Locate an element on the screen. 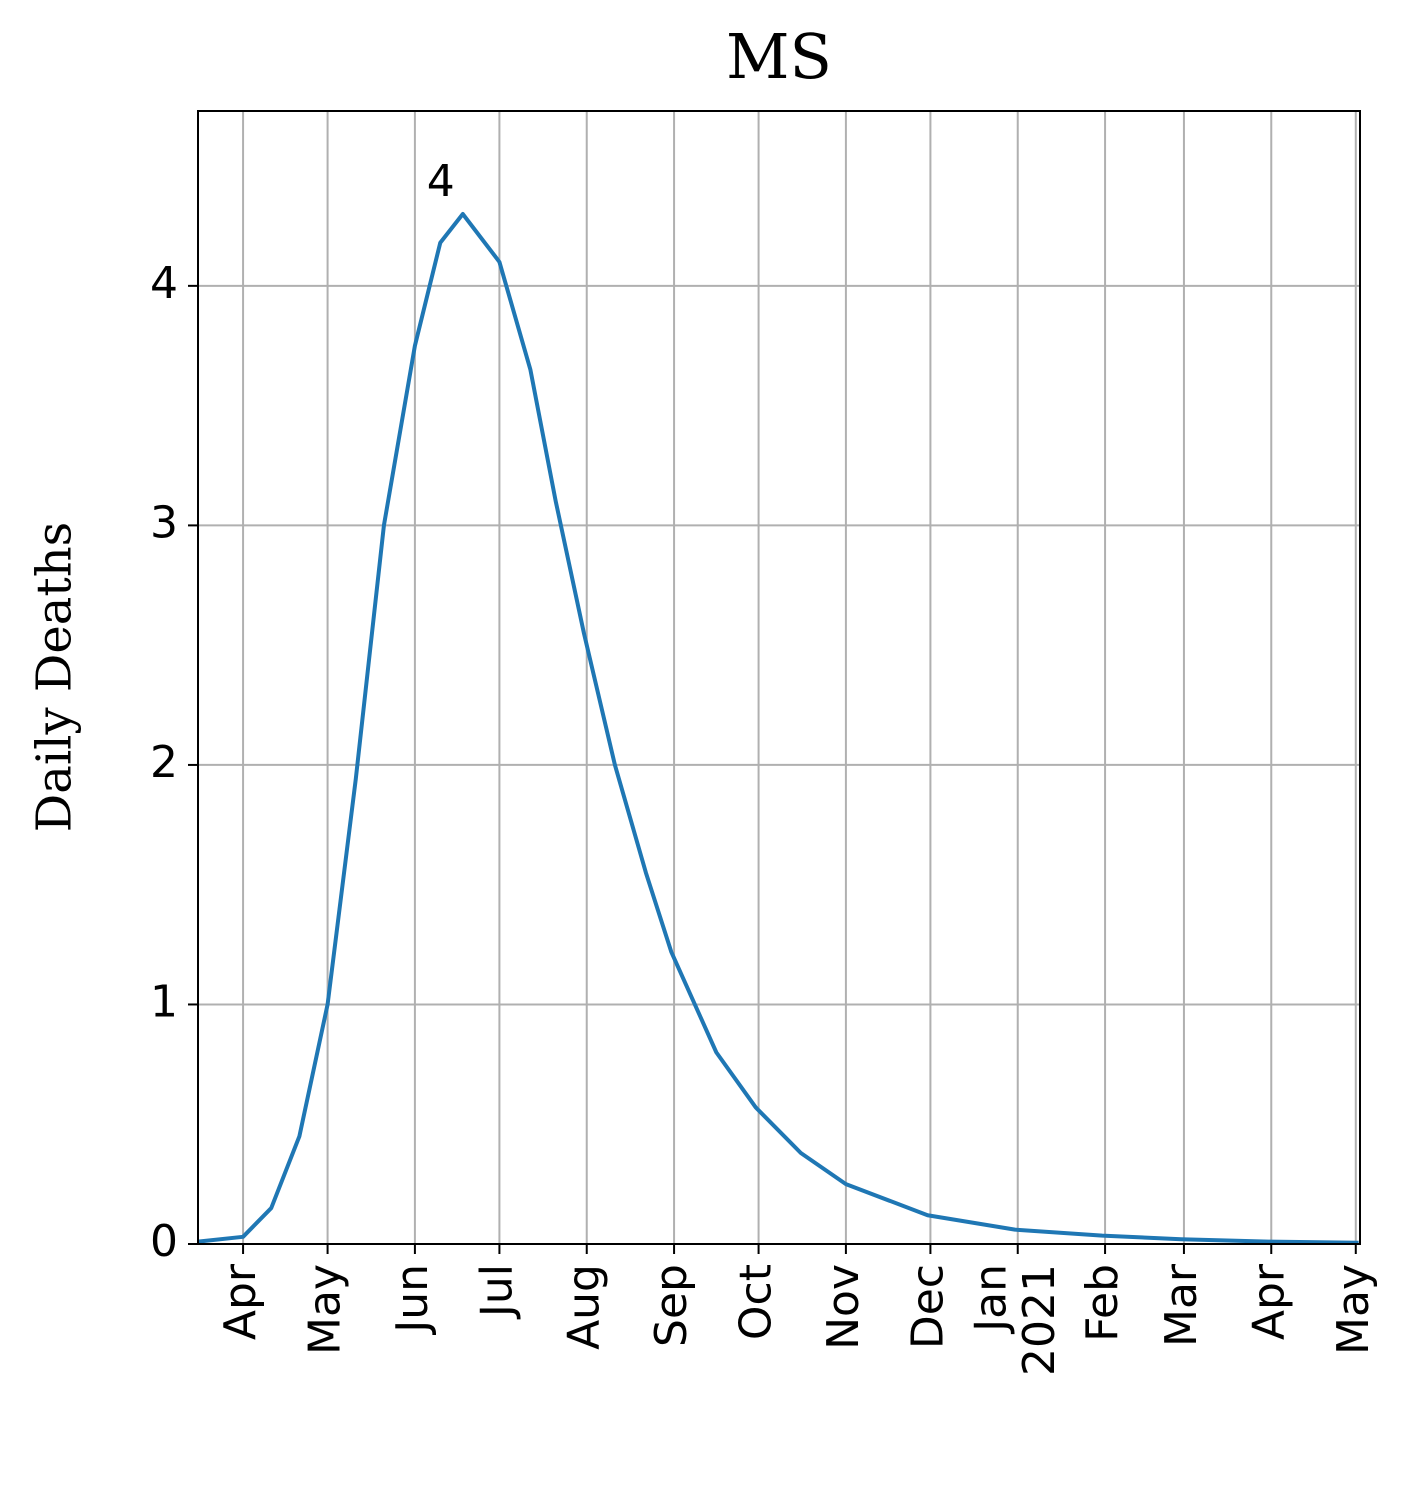 The width and height of the screenshot is (1410, 1508). peak-label: 4 is located at coordinates (441, 181).